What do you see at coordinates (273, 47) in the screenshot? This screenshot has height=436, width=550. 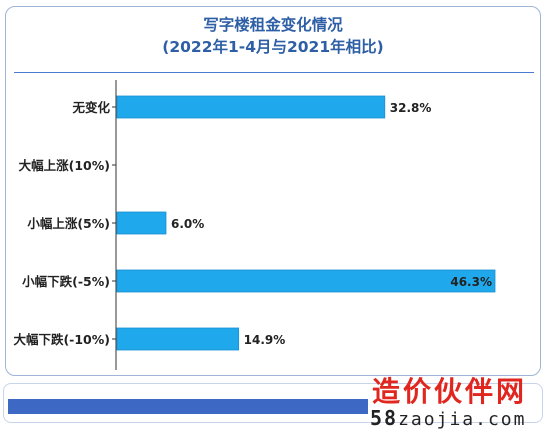 I see `chart-subtitle: (2022年1-4月与2021年相比)` at bounding box center [273, 47].